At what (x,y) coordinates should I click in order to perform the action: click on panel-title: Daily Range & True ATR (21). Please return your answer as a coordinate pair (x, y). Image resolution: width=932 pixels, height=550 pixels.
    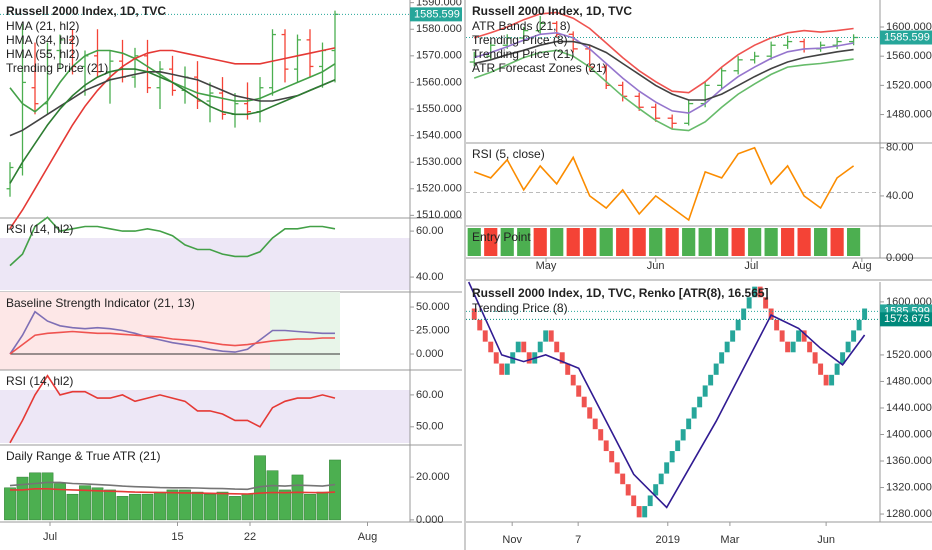
    Looking at the image, I should click on (83, 456).